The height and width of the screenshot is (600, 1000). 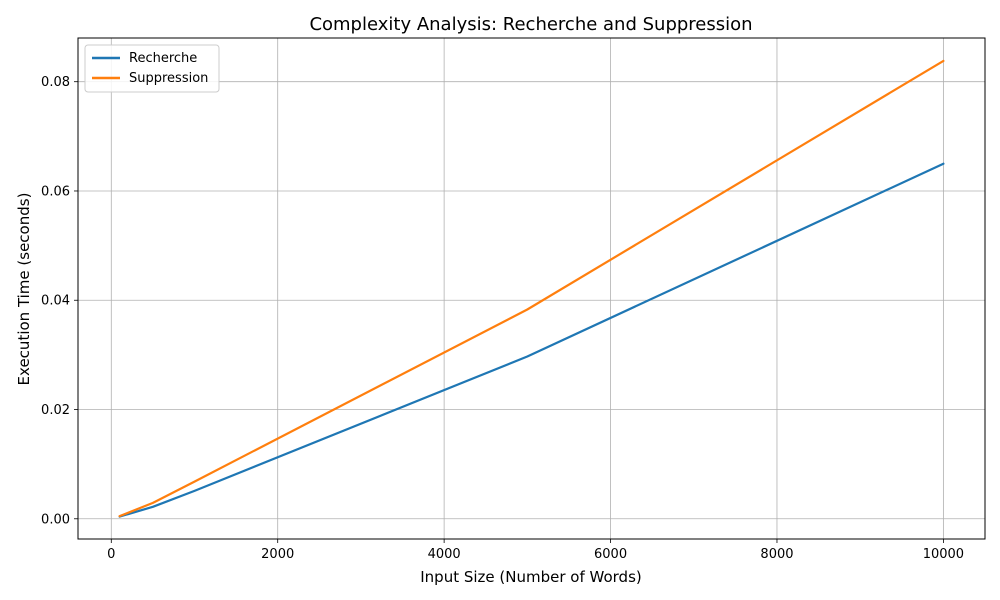 What do you see at coordinates (531, 577) in the screenshot?
I see `x-axis-label: Input Size (Number of Words)` at bounding box center [531, 577].